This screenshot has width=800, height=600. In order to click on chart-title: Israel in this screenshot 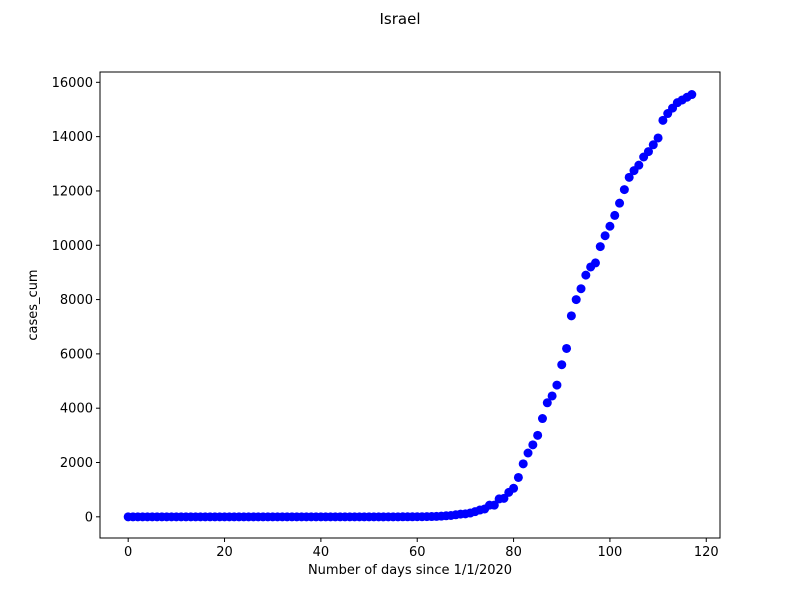, I will do `click(400, 19)`.